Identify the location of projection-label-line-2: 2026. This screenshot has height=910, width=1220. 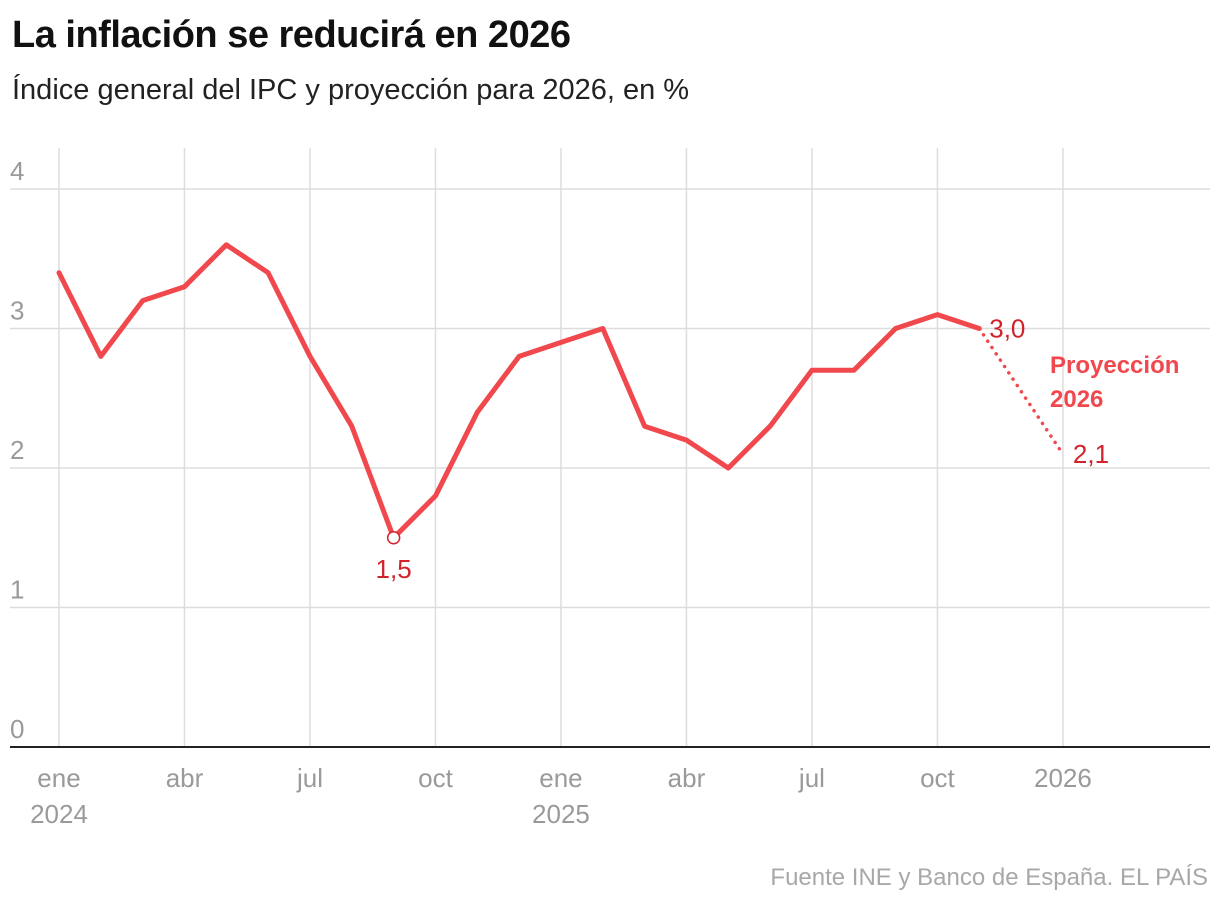
(1076, 399).